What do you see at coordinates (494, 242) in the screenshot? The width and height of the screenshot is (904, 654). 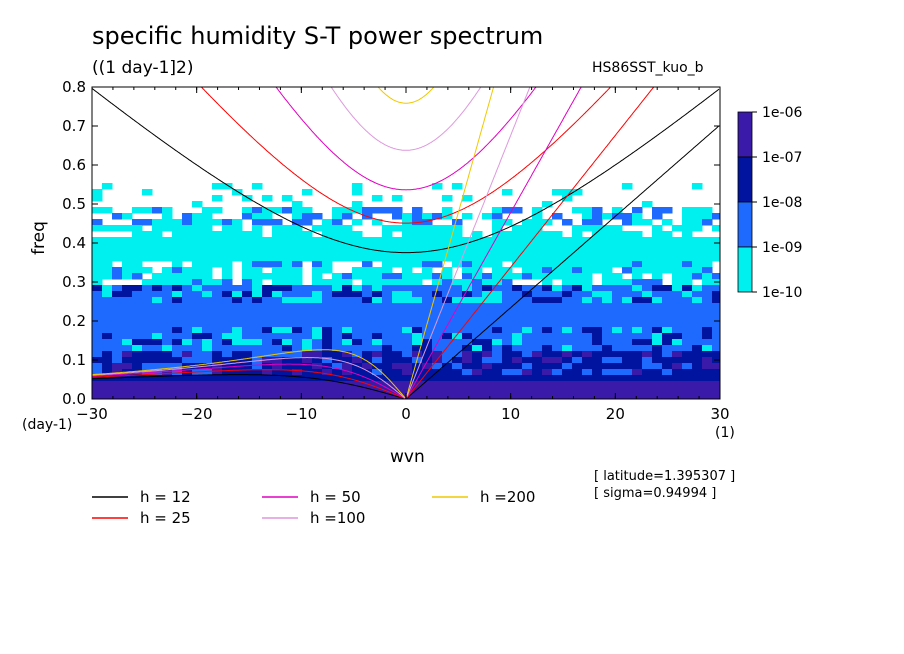 I see `kelvin-curve-h50` at bounding box center [494, 242].